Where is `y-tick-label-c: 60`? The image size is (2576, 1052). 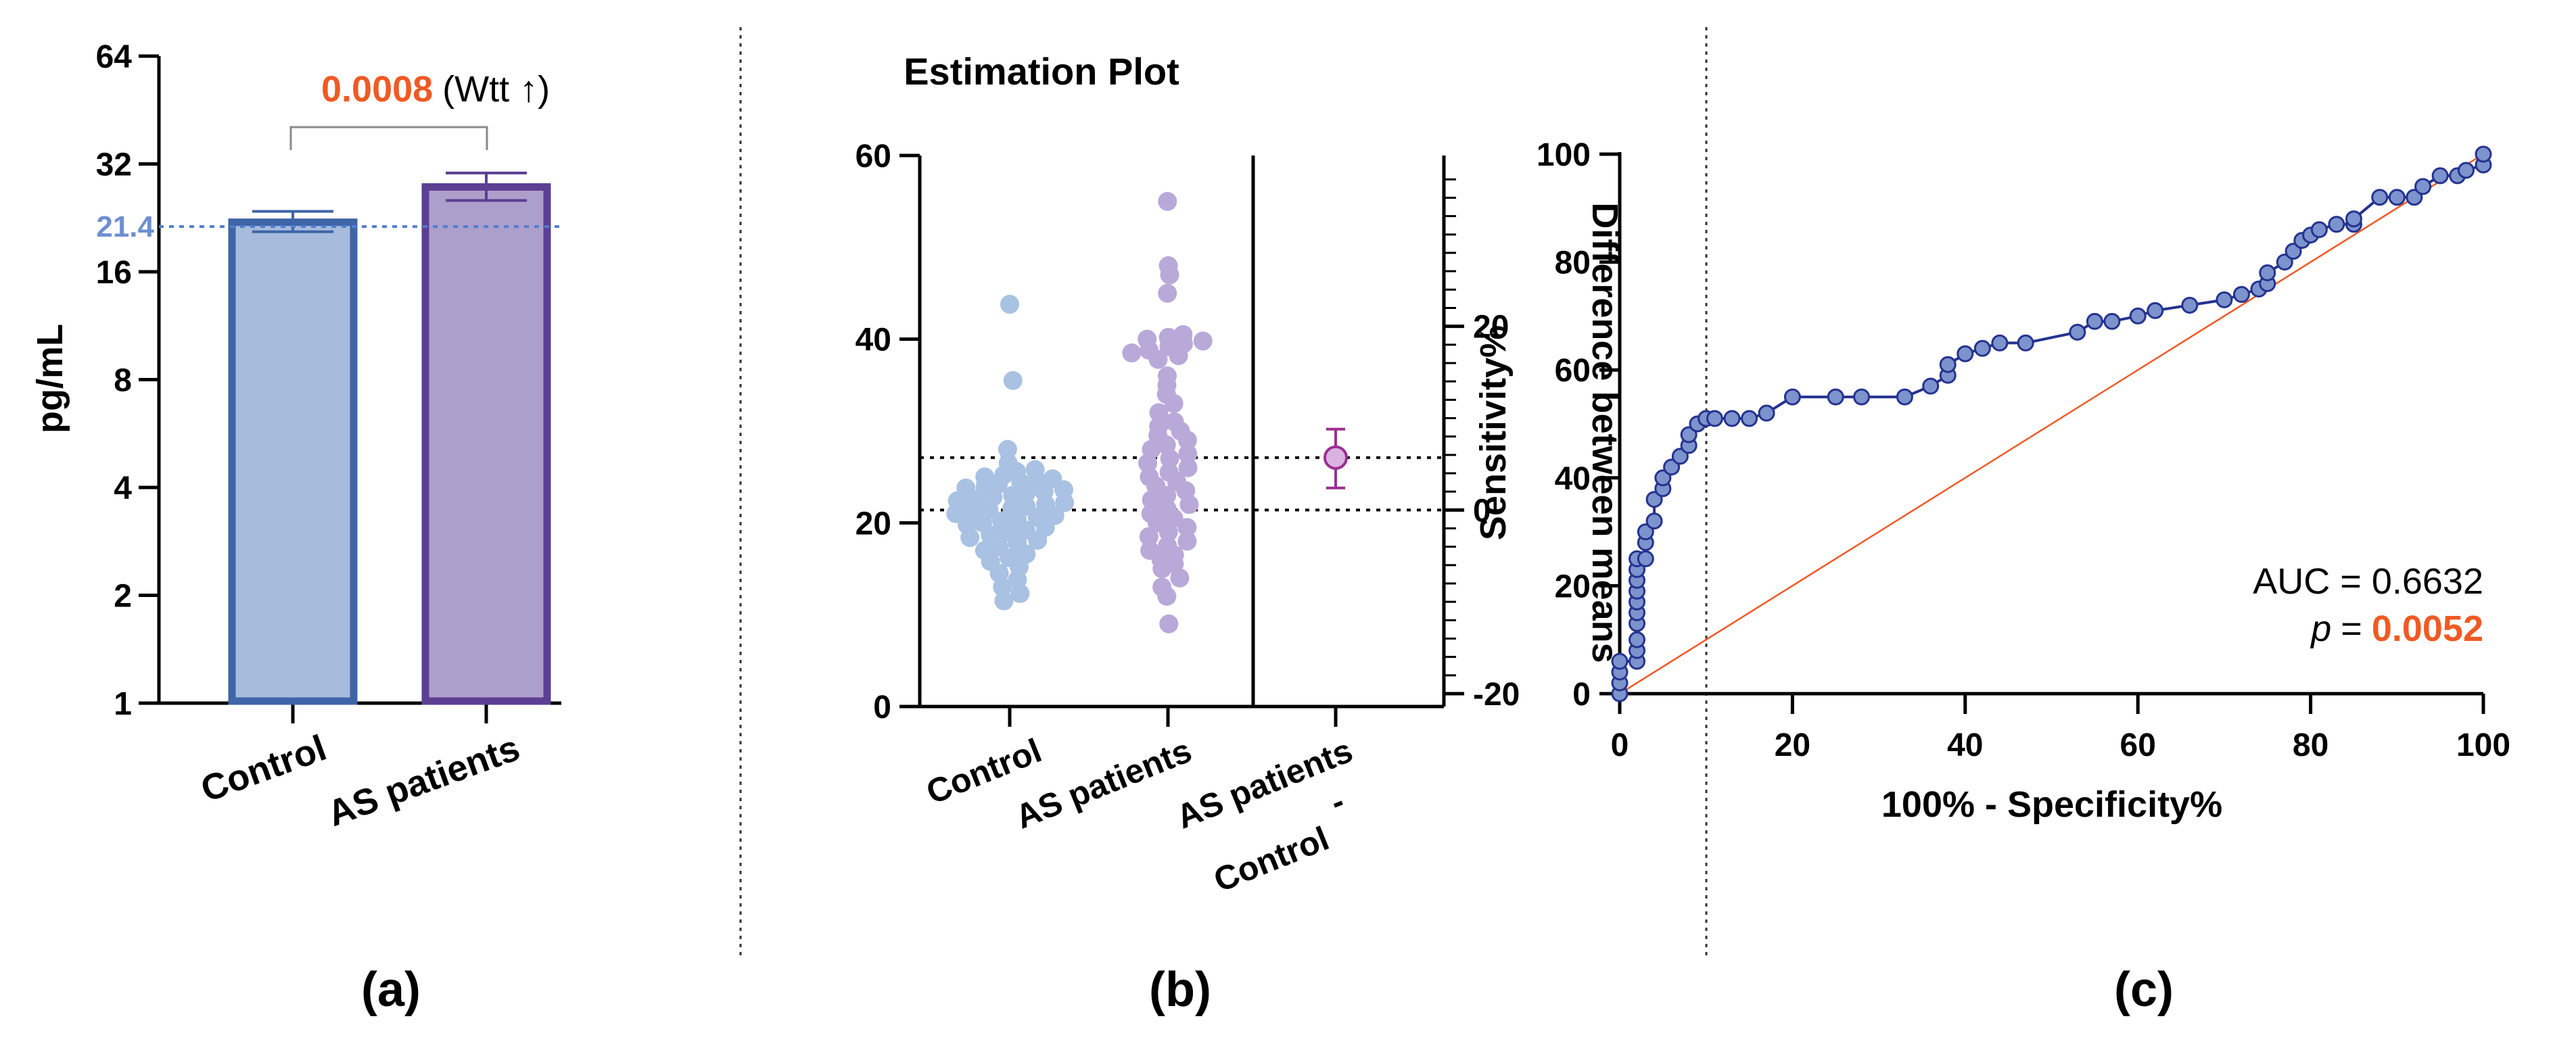
y-tick-label-c: 60 is located at coordinates (1573, 371).